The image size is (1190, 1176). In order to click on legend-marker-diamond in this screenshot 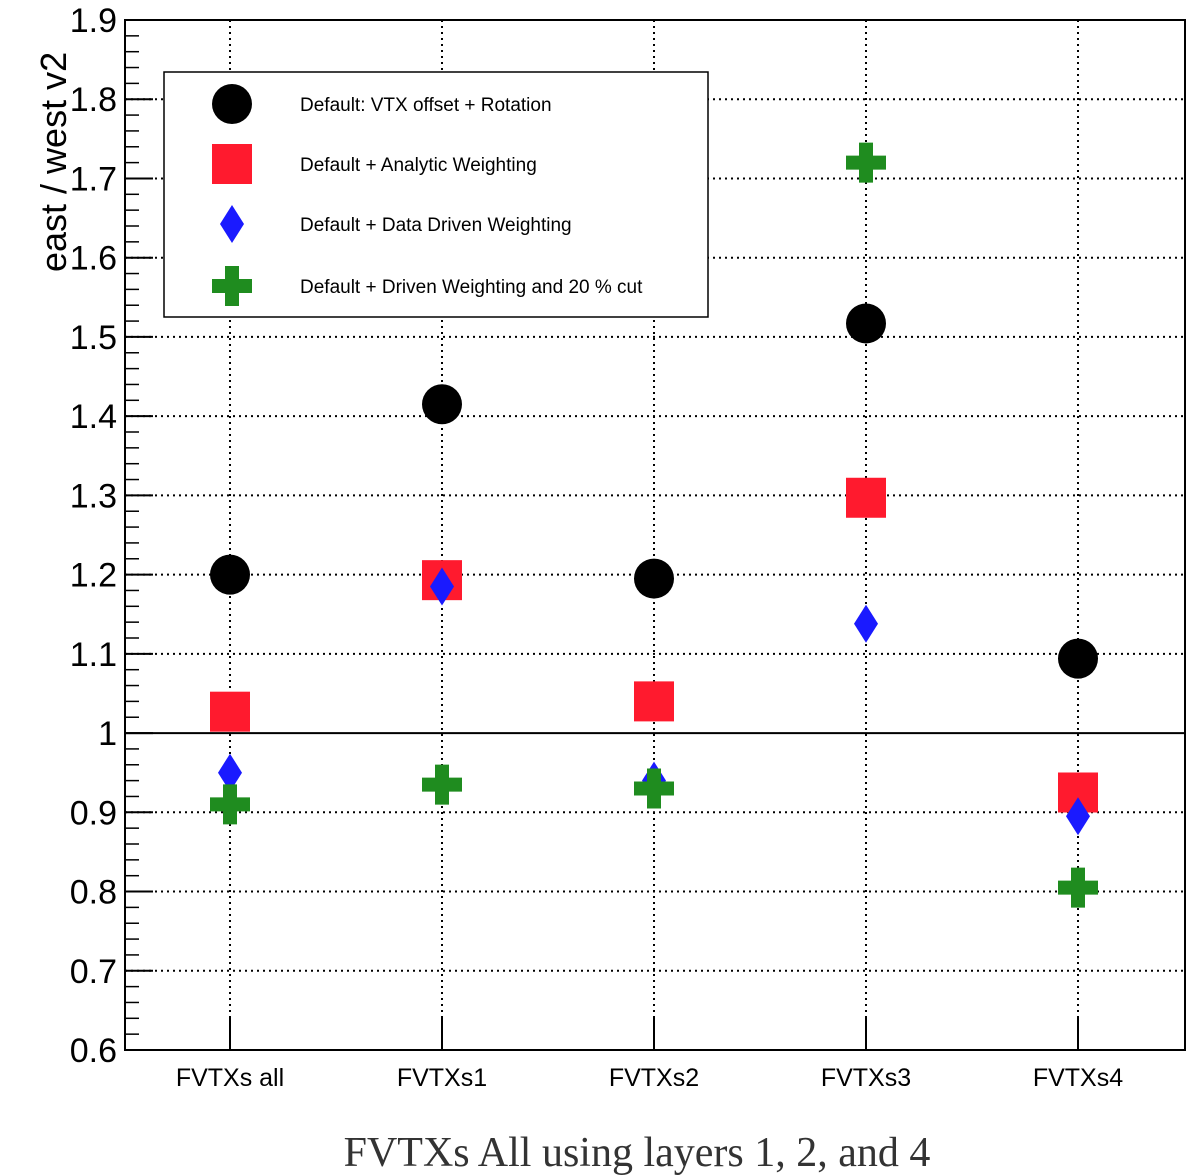, I will do `click(232, 224)`.